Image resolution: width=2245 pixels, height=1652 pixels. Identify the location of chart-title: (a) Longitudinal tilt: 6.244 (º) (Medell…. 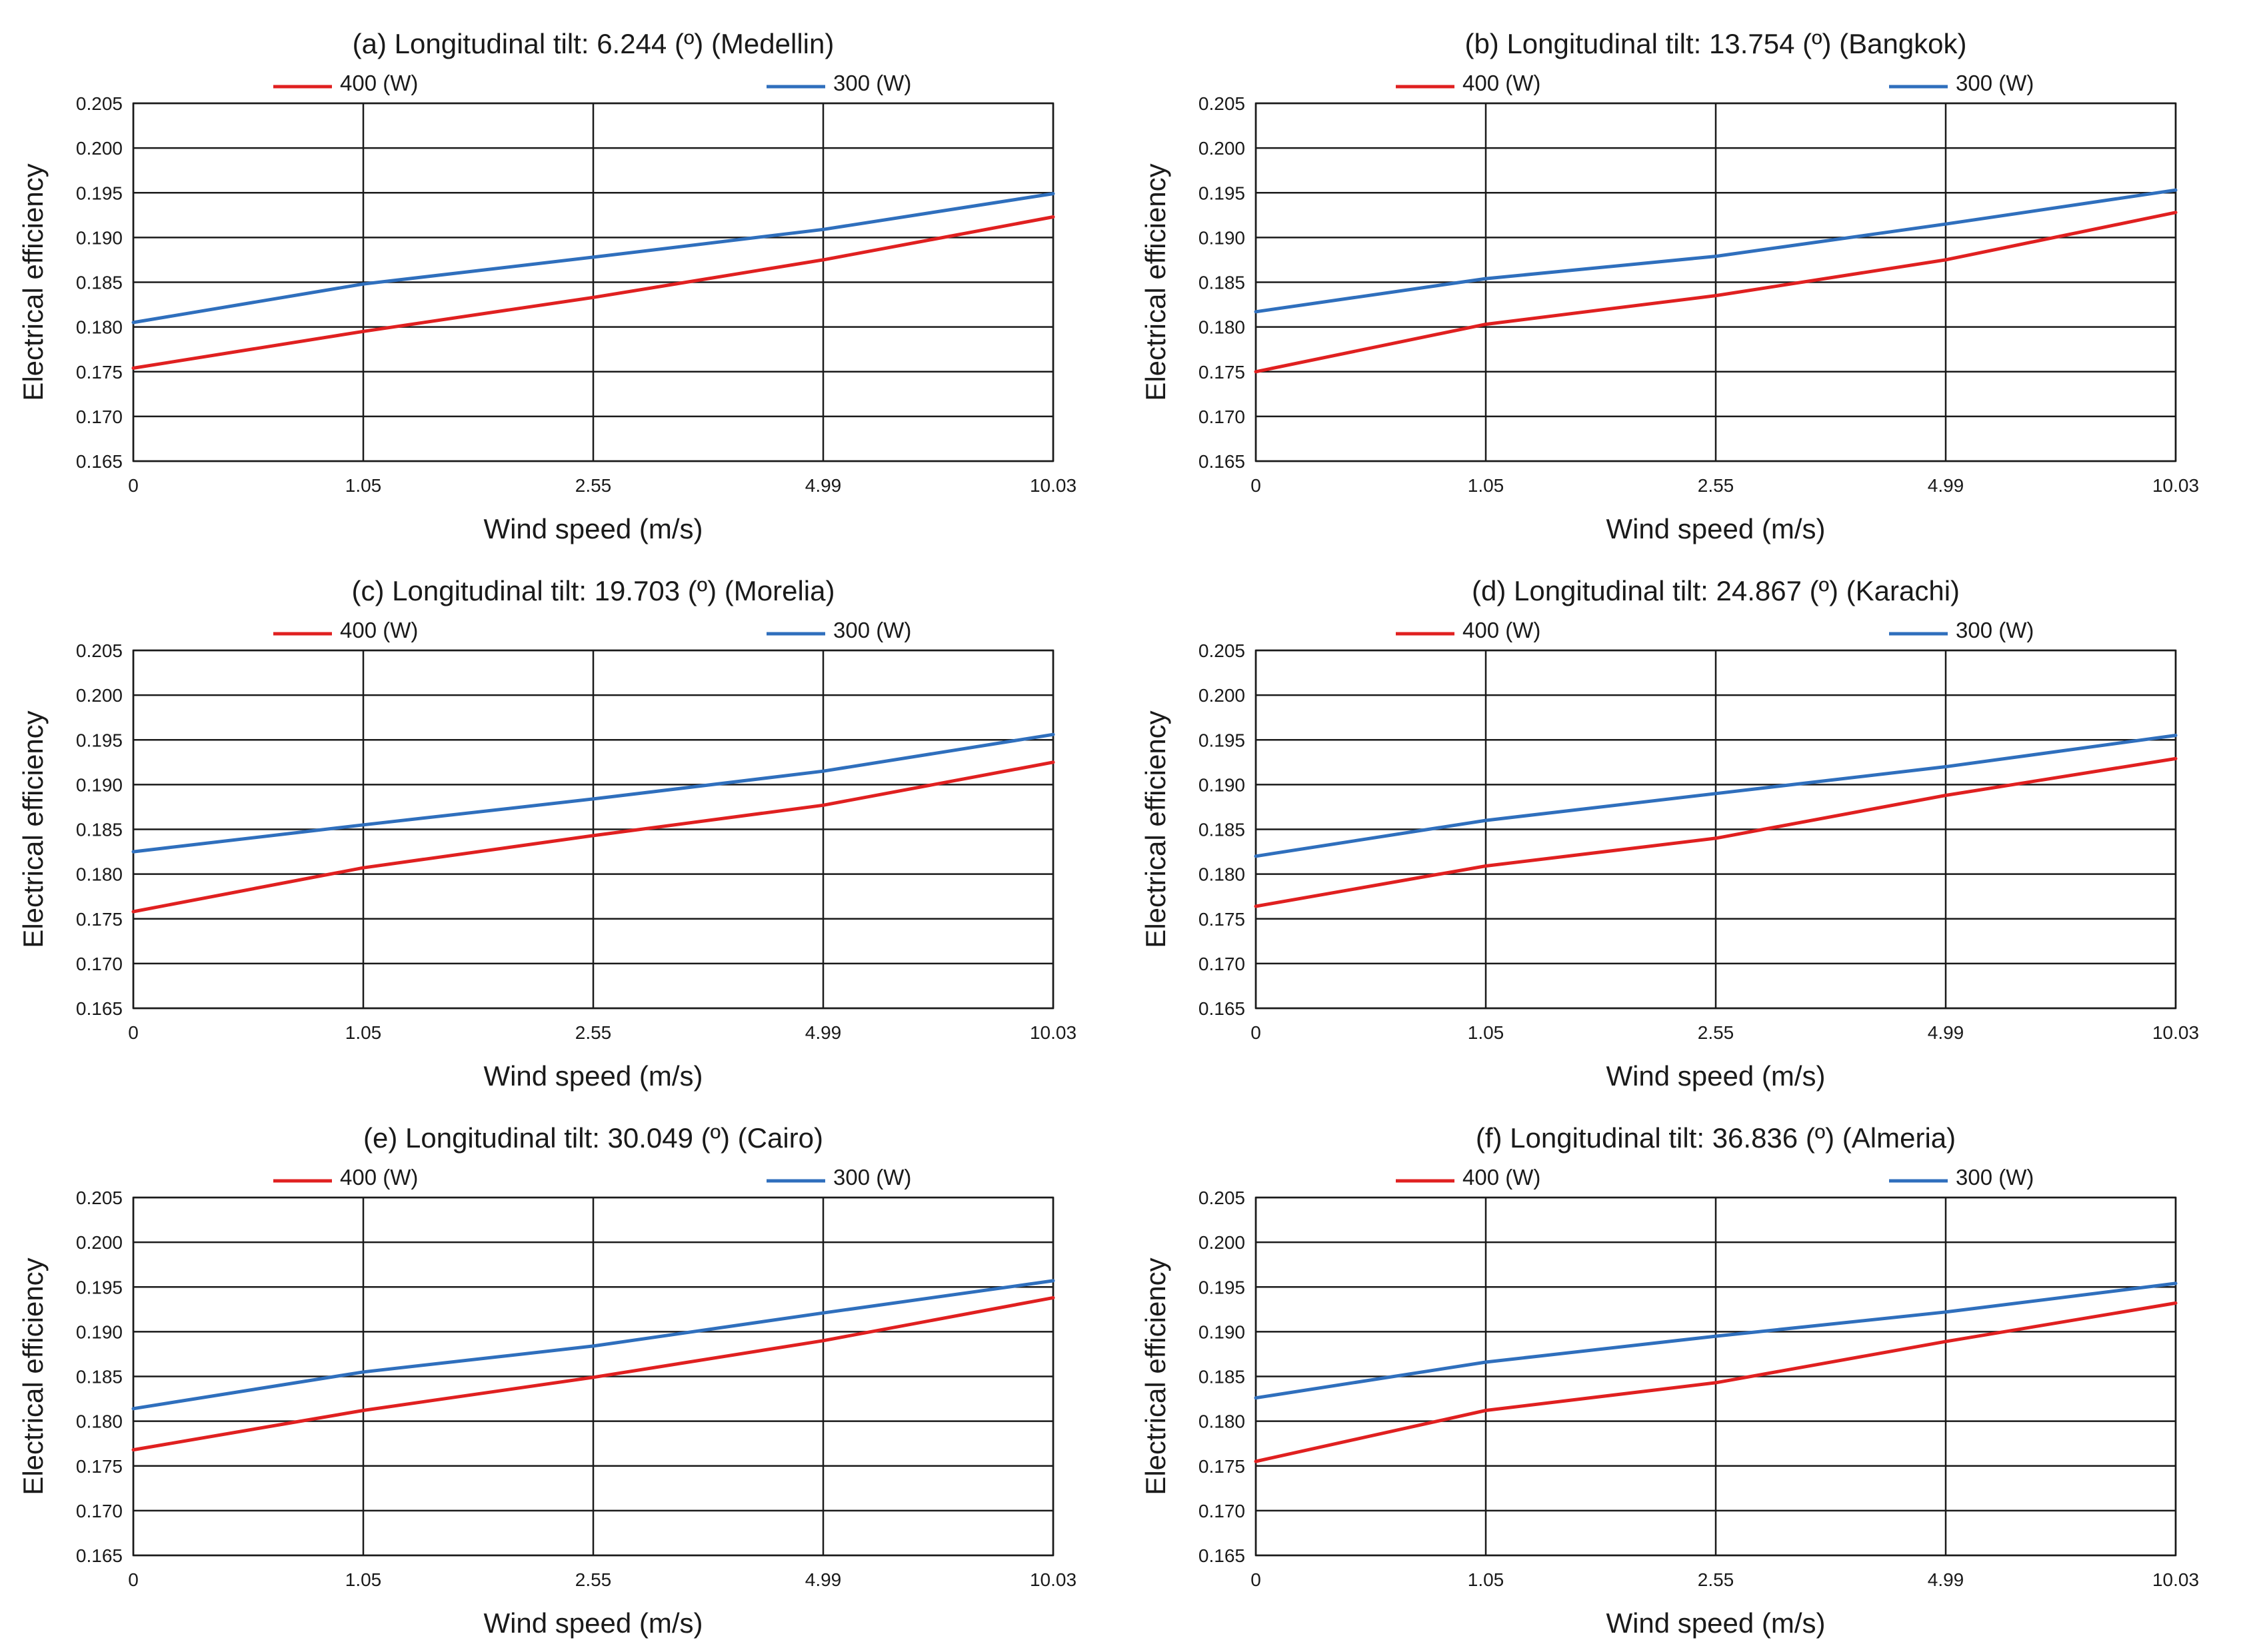
(594, 44).